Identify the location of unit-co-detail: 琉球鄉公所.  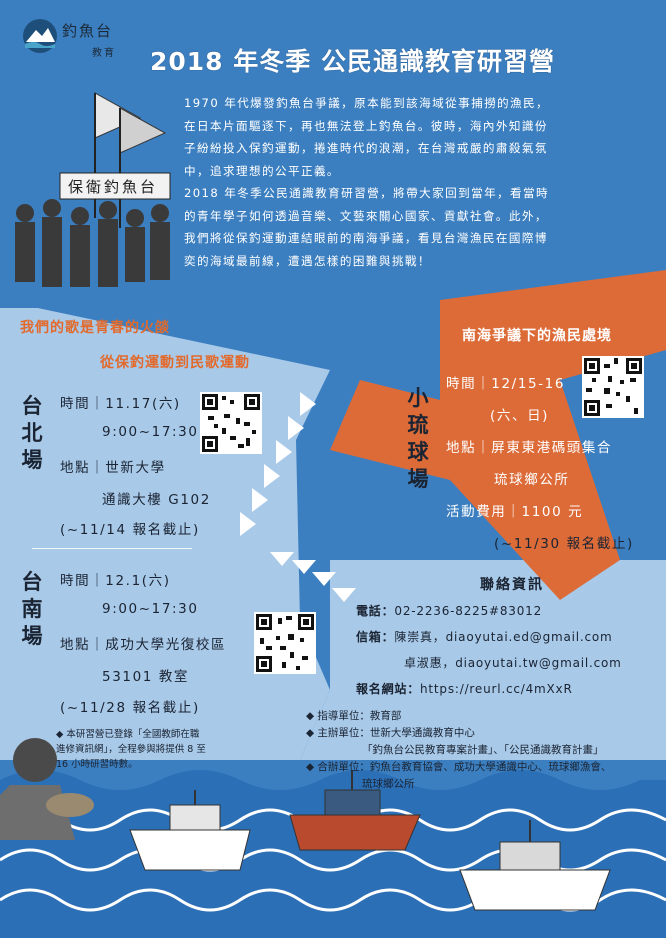
(388, 784).